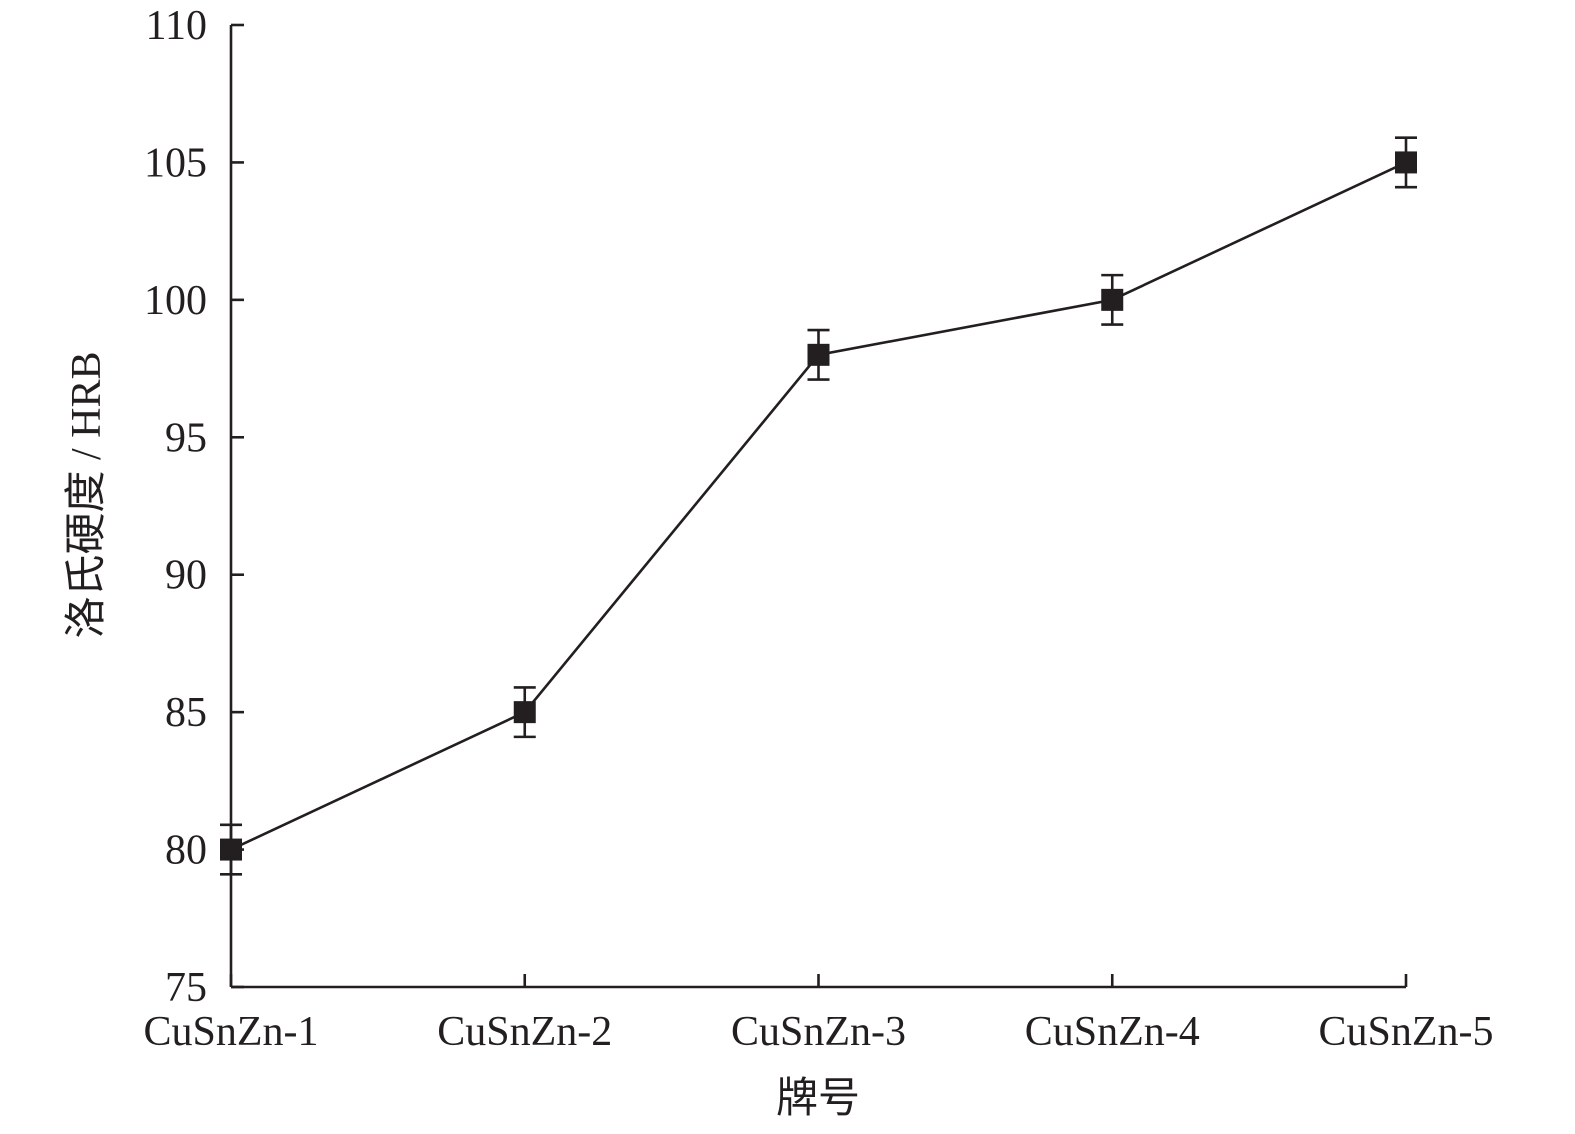 This screenshot has height=1134, width=1575. I want to click on y-tick-label: 100, so click(175, 301).